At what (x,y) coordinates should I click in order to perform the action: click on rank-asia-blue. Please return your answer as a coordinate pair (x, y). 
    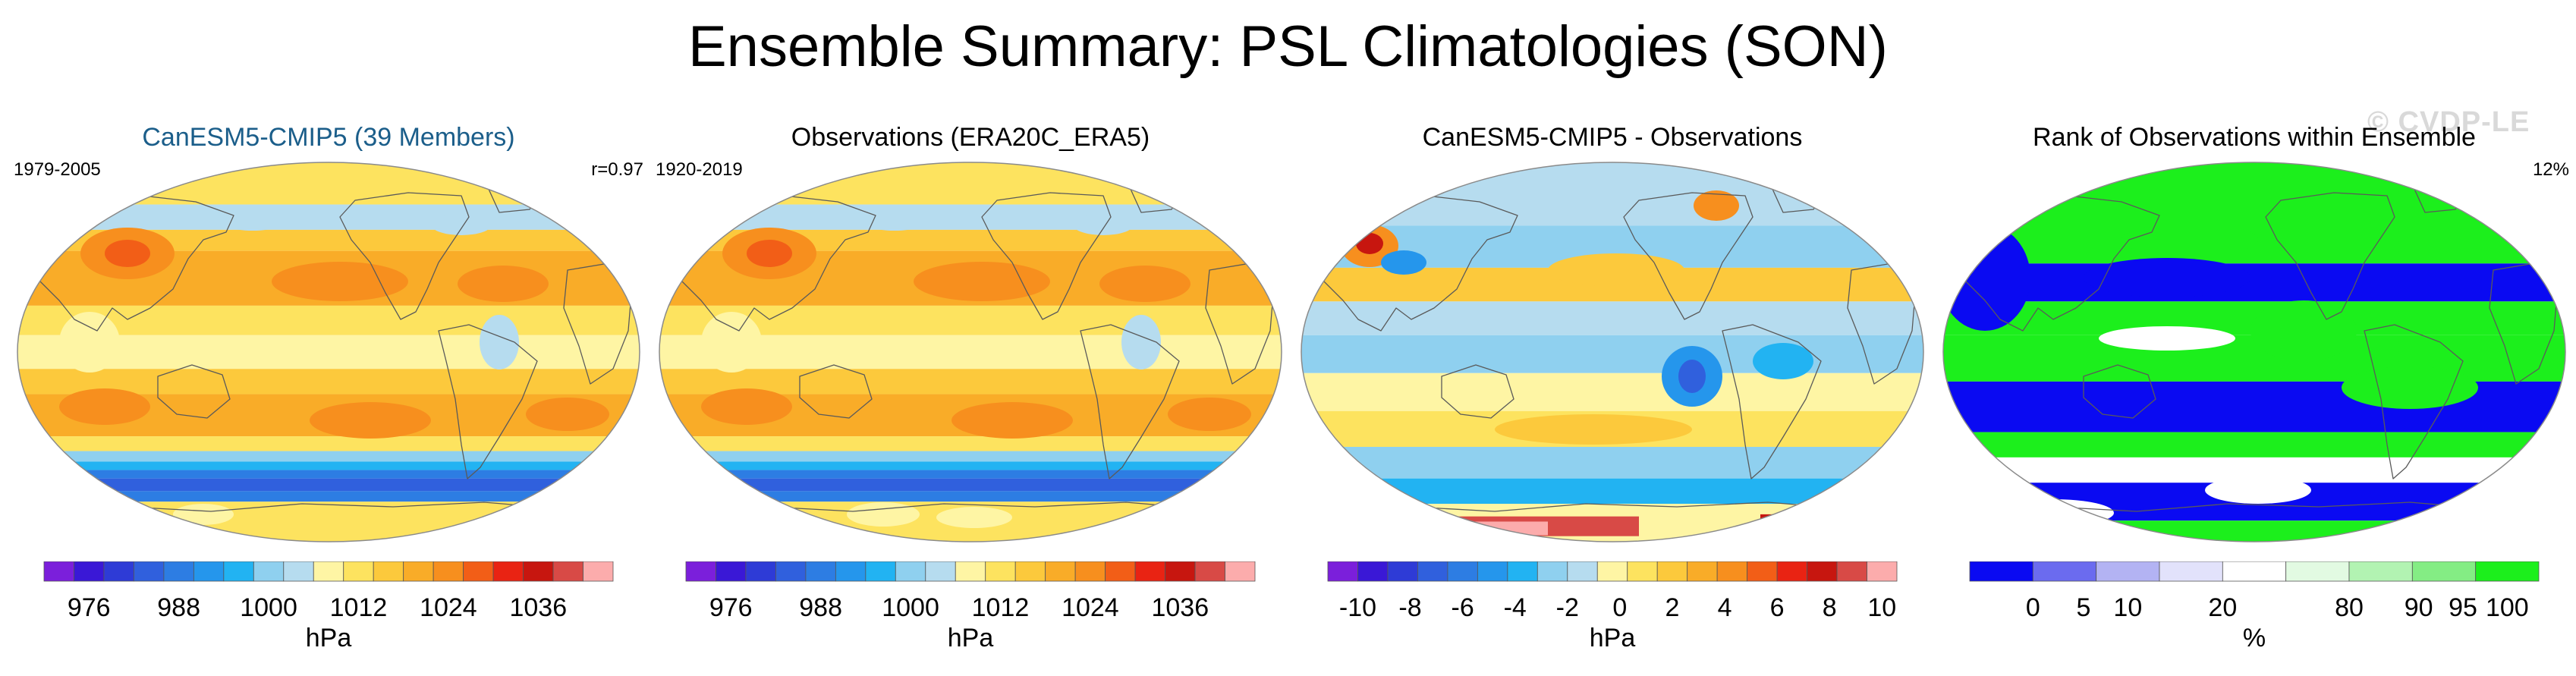
    Looking at the image, I should click on (1986, 278).